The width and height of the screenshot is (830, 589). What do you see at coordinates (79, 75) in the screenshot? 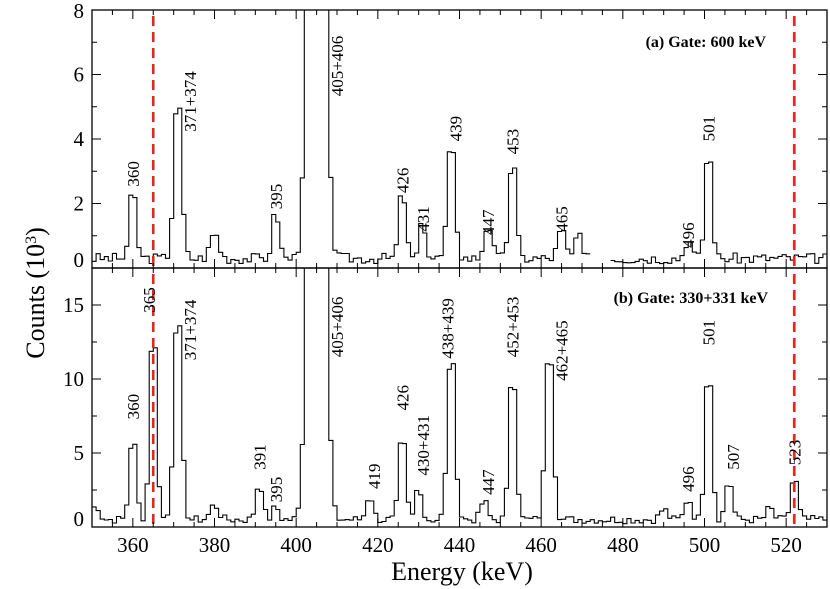
I see `panel-a-y-tick-label: 6` at bounding box center [79, 75].